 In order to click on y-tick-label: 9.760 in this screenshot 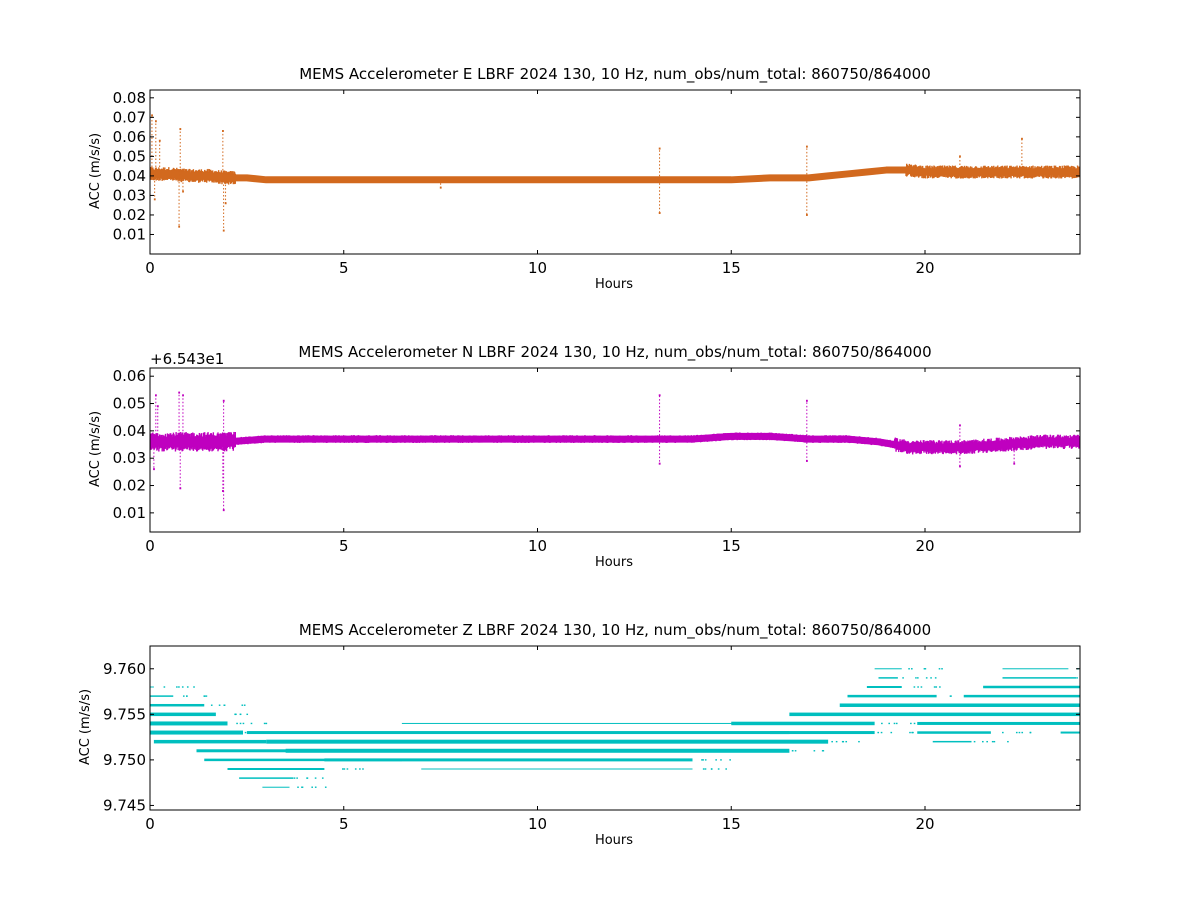, I will do `click(124, 669)`.